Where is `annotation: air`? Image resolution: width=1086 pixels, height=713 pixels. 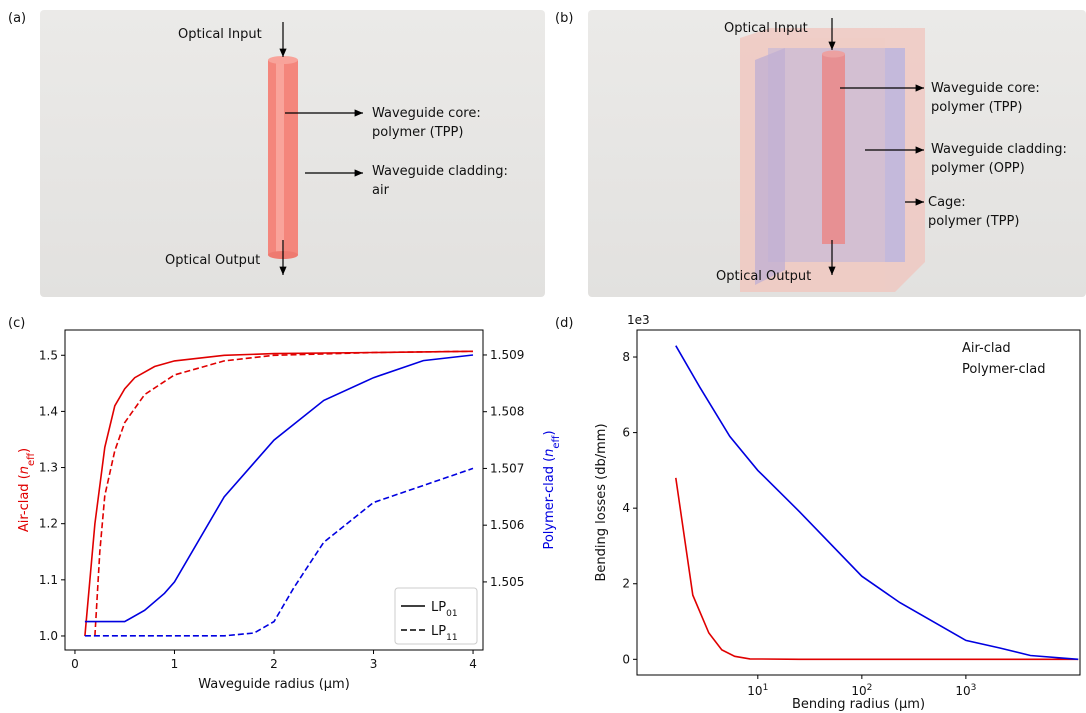
annotation: air is located at coordinates (381, 190).